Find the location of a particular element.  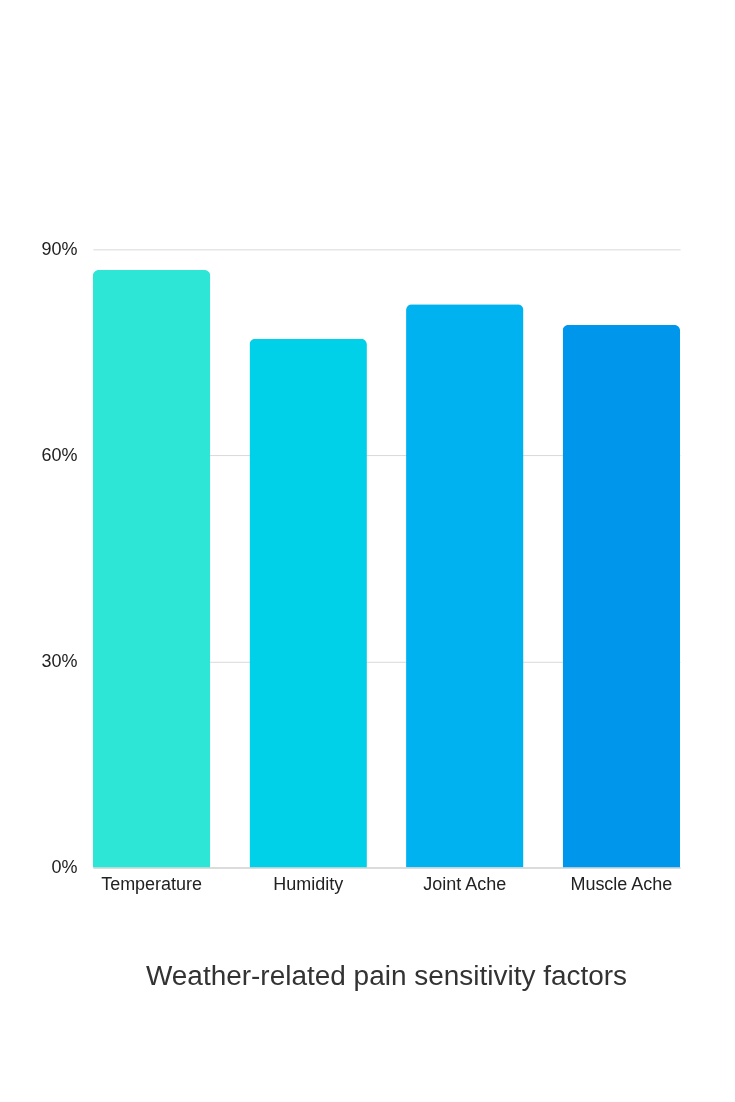

y-tick-label: 60% is located at coordinates (59, 454).